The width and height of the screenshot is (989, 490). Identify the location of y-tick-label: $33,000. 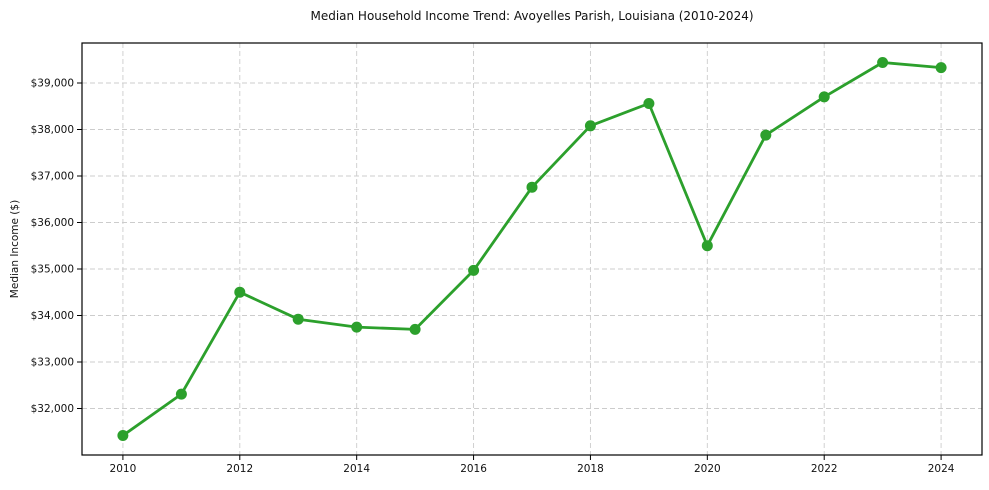
(52, 362).